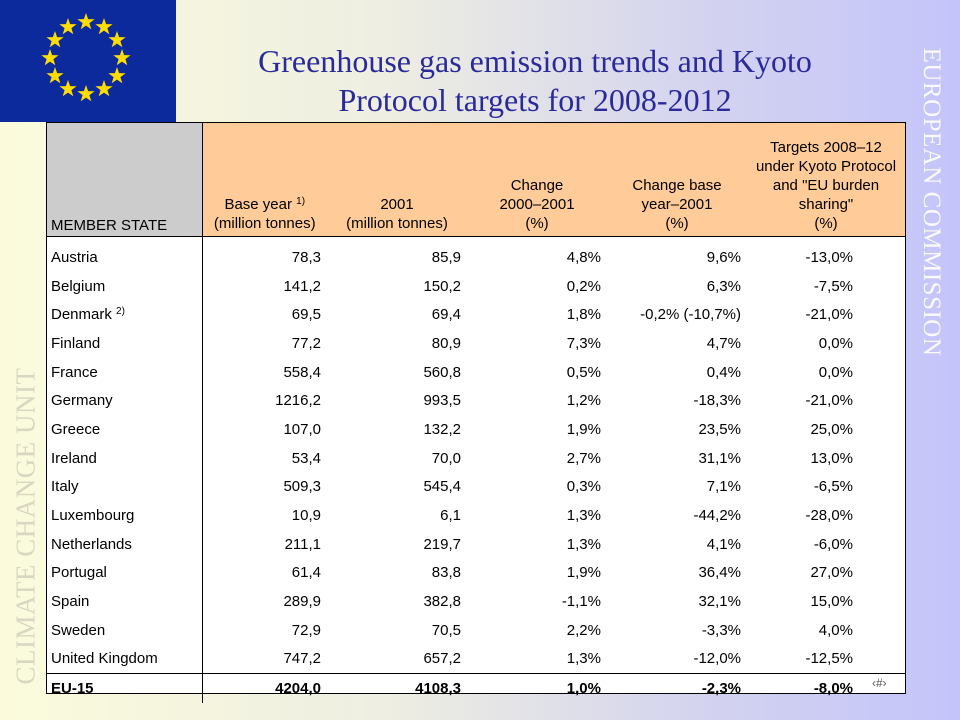 This screenshot has height=720, width=960. What do you see at coordinates (302, 372) in the screenshot?
I see `base-year-value: 558,4` at bounding box center [302, 372].